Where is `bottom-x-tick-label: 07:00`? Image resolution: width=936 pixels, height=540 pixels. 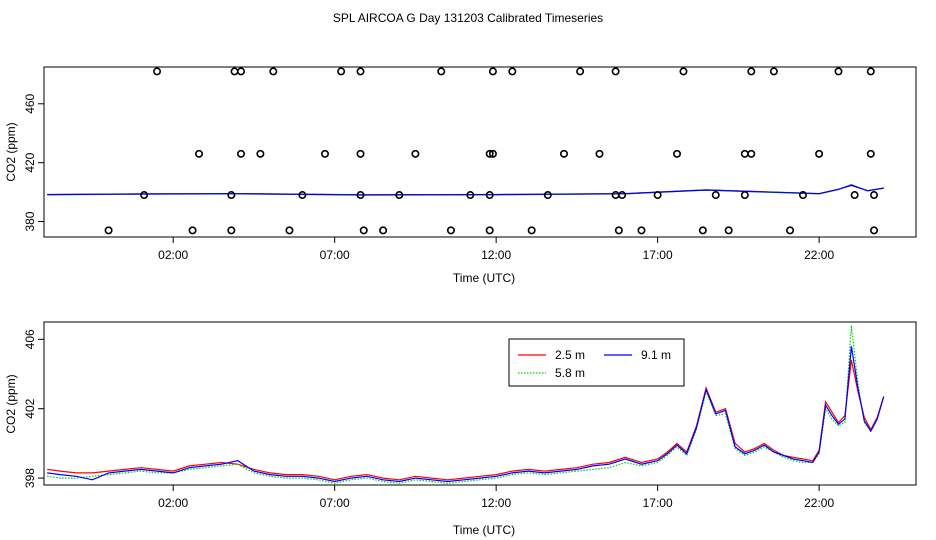 bottom-x-tick-label: 07:00 is located at coordinates (335, 503).